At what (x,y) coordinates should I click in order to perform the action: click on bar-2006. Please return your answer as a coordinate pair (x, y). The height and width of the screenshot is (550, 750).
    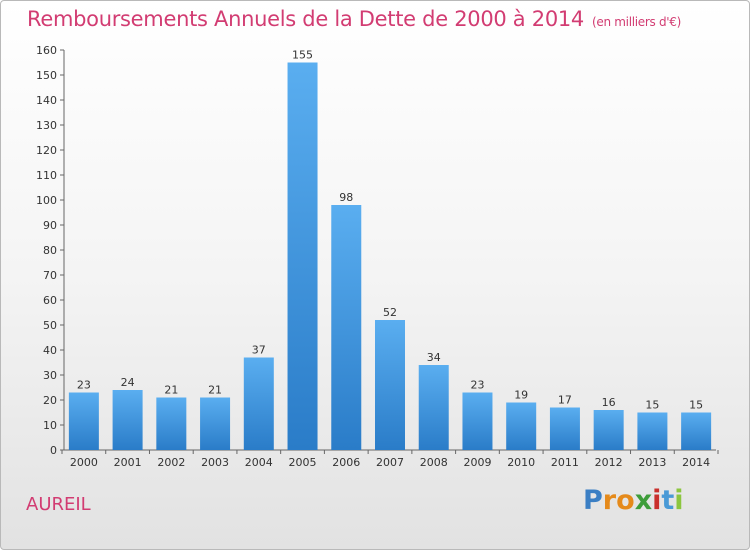
    Looking at the image, I should click on (346, 327).